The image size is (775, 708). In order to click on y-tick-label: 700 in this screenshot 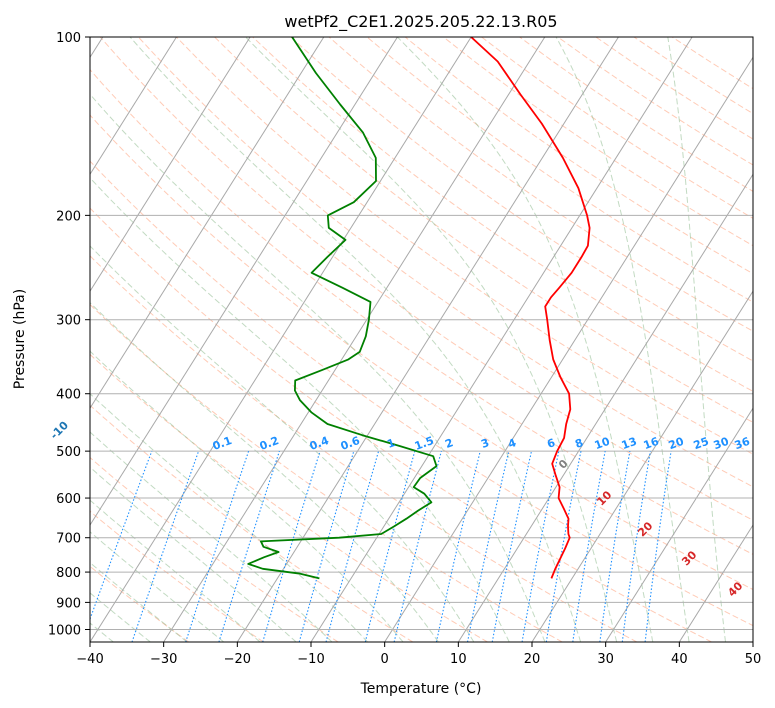, I will do `click(68, 539)`.